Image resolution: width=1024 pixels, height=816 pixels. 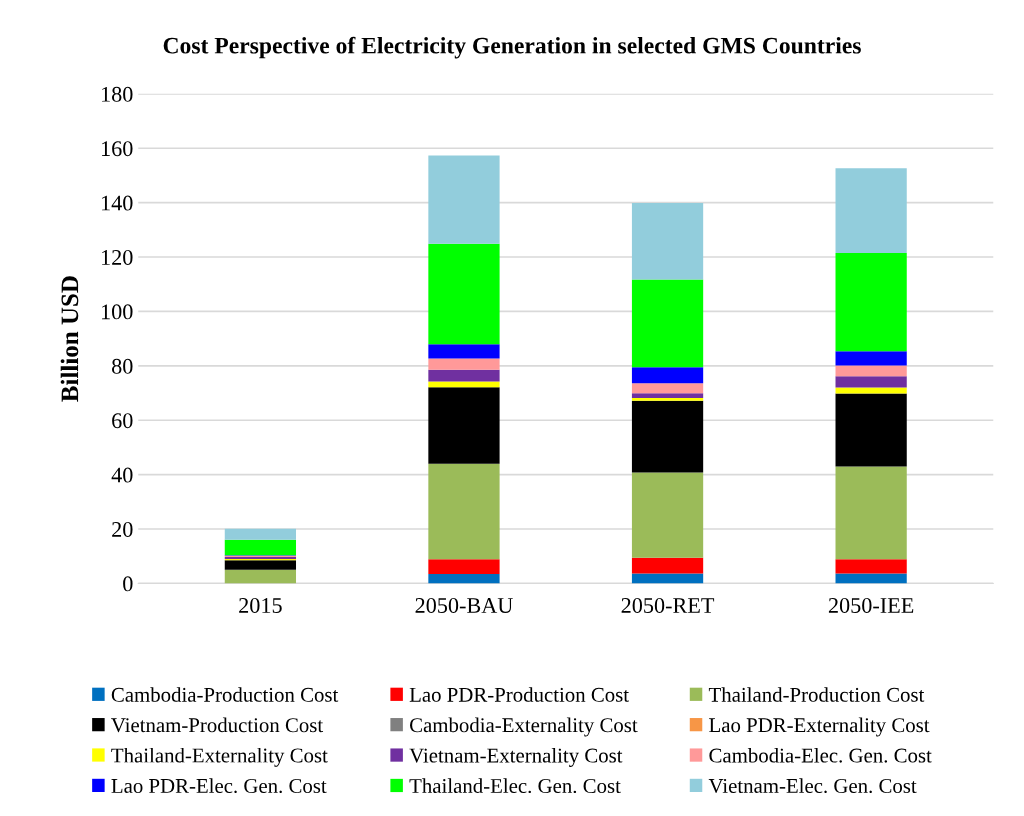 What do you see at coordinates (812, 786) in the screenshot?
I see `legend-label: Vietnam-Elec. Gen. Cost` at bounding box center [812, 786].